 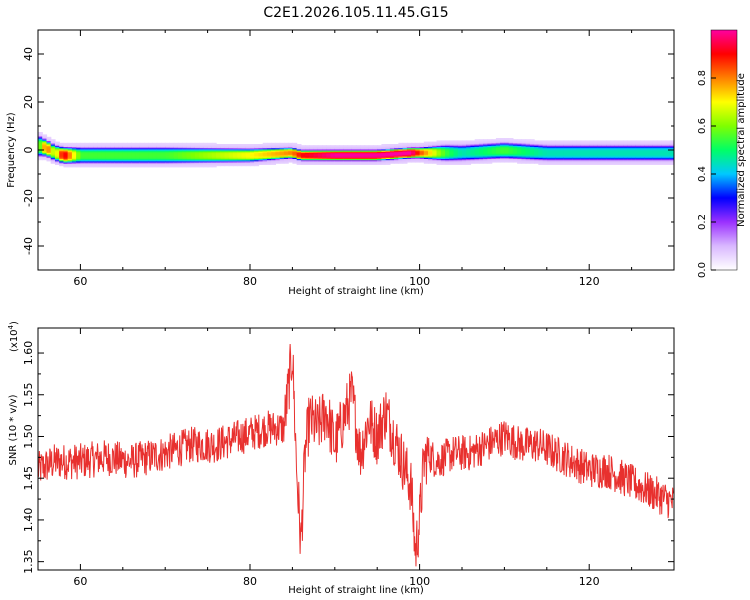 What do you see at coordinates (13, 429) in the screenshot?
I see `snr-y-label: SNR (10 * v/v)` at bounding box center [13, 429].